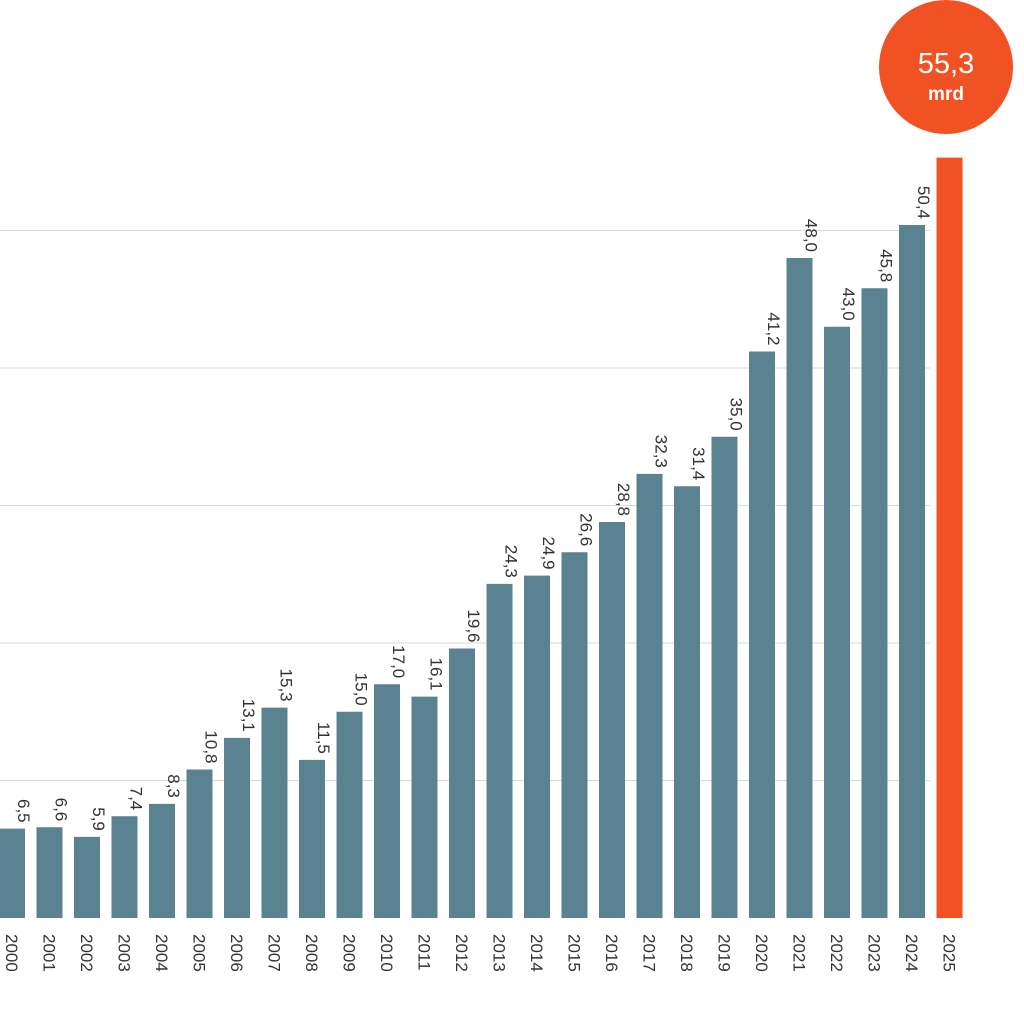 The height and width of the screenshot is (1024, 1024). What do you see at coordinates (12, 873) in the screenshot?
I see `bar-2000` at bounding box center [12, 873].